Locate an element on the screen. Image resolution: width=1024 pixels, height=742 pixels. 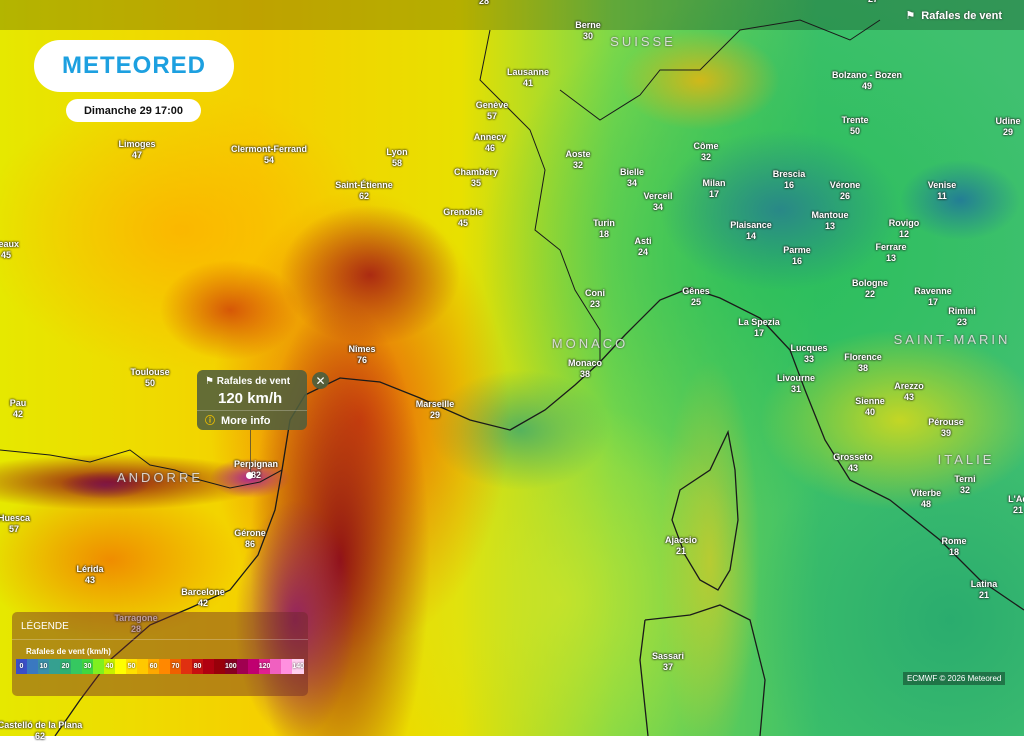
city-label: Annecy 46 is located at coordinates (490, 143).